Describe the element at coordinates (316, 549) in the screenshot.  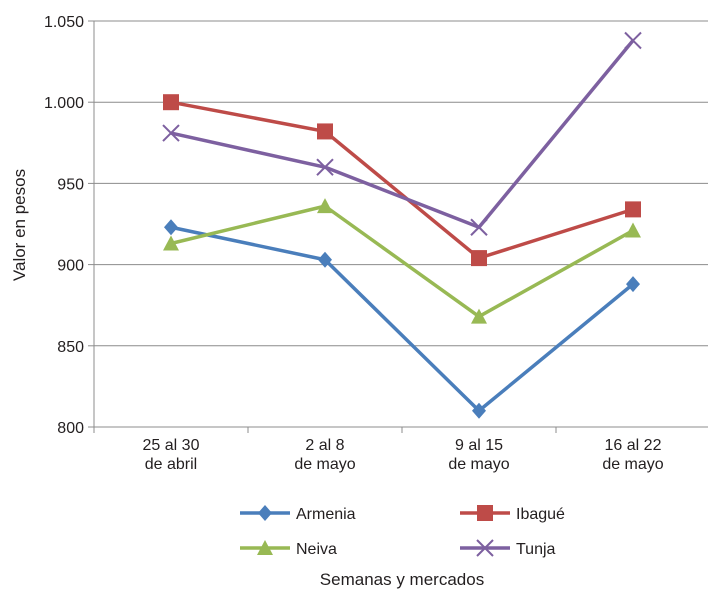
I see `legend-label: Neiva` at that location.